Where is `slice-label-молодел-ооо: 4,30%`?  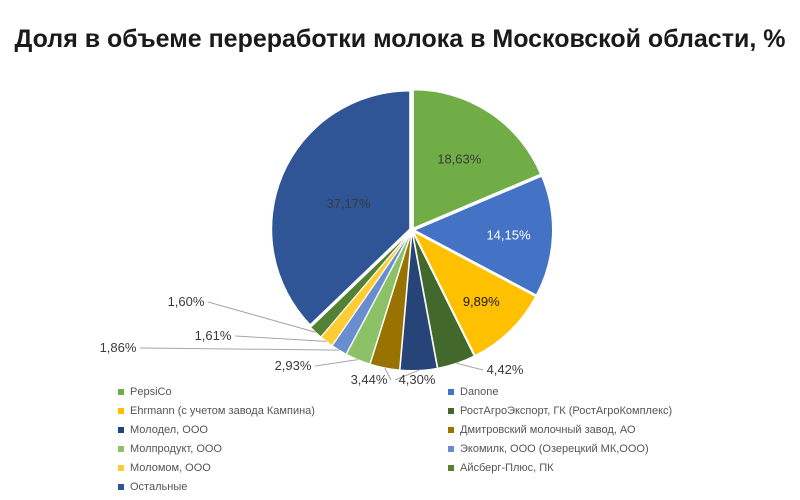 slice-label-молодел-ооо: 4,30% is located at coordinates (417, 379).